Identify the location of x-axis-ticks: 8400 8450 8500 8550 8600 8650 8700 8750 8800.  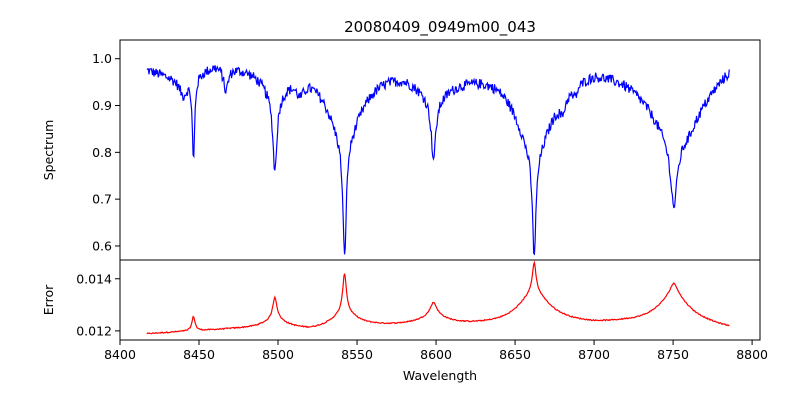
(436, 351).